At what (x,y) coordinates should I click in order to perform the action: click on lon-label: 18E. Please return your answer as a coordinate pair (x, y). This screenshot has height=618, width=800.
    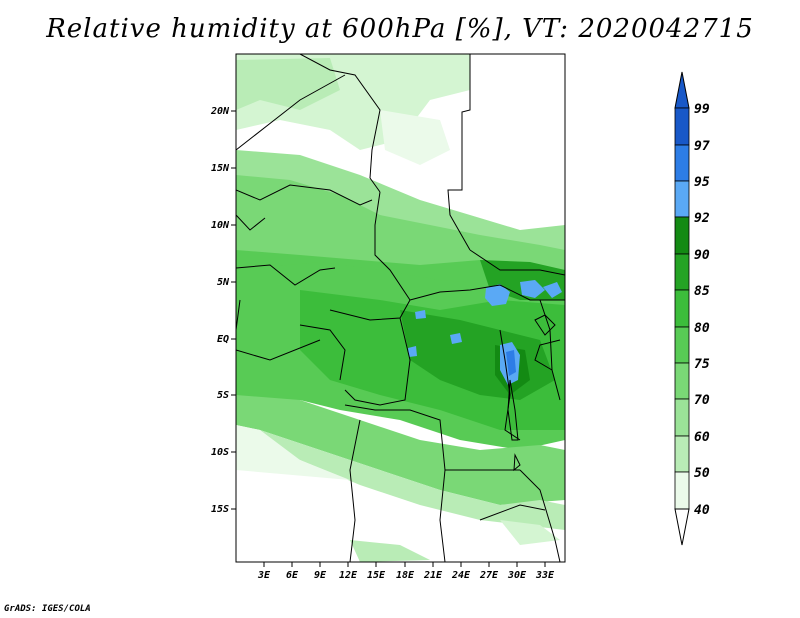
    Looking at the image, I should click on (405, 575).